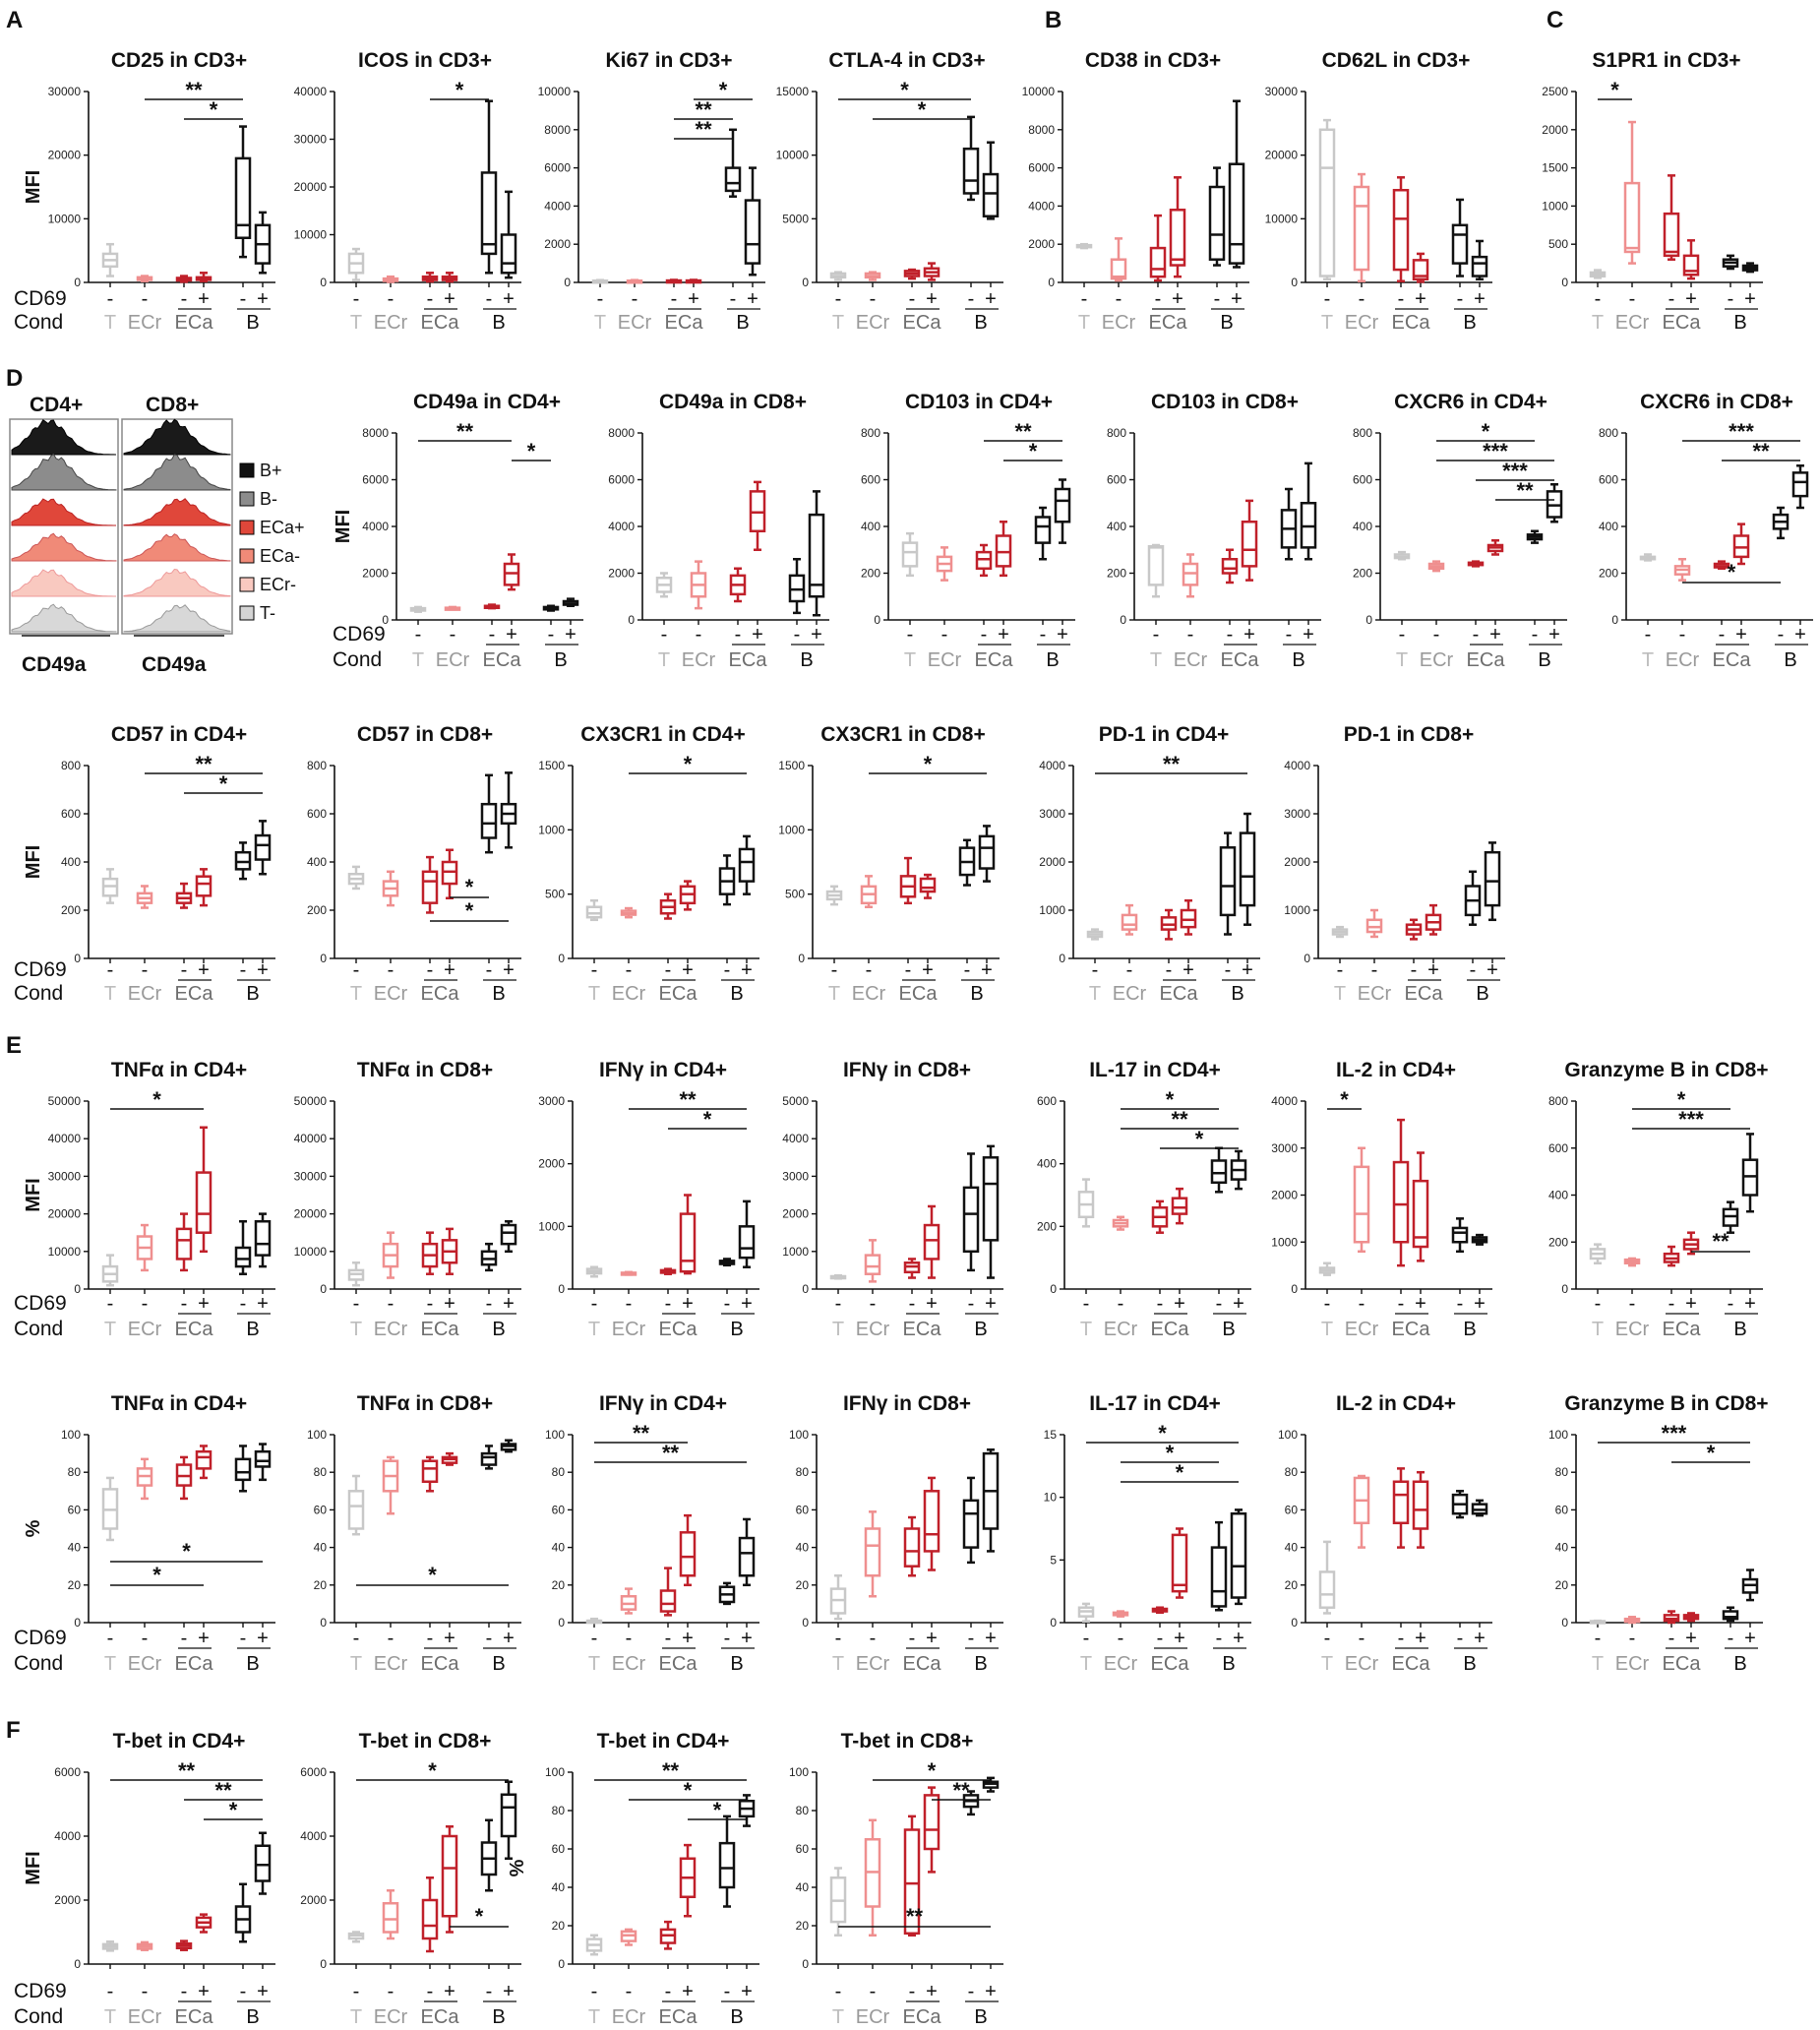  I want to click on y-tick-label: 800, so click(1362, 433).